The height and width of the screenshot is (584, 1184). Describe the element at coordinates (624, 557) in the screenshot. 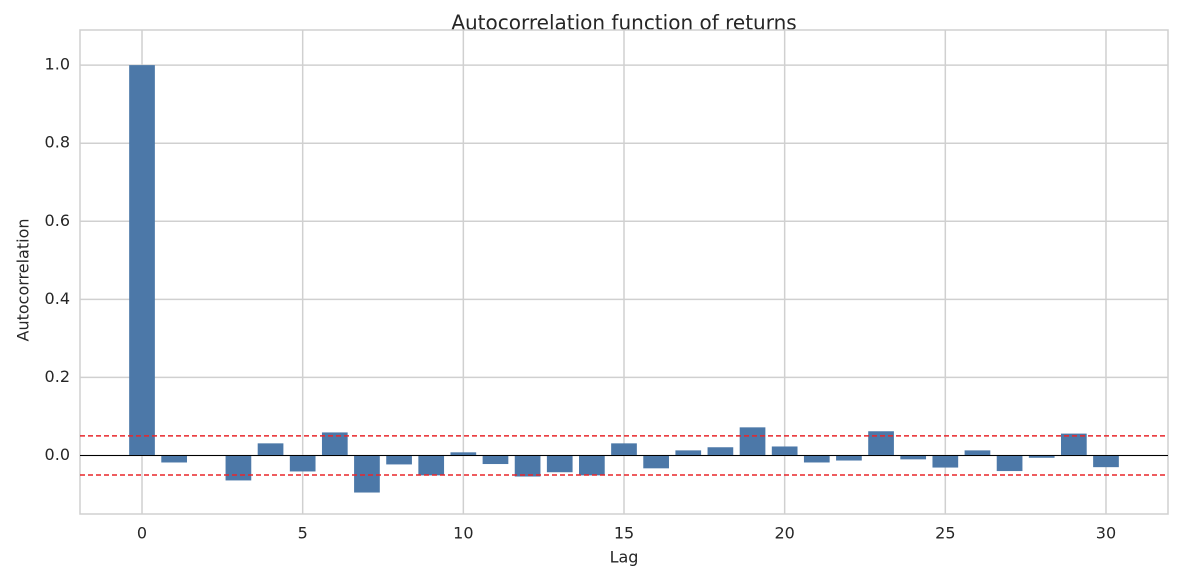

I see `x-axis-label: Lag` at that location.